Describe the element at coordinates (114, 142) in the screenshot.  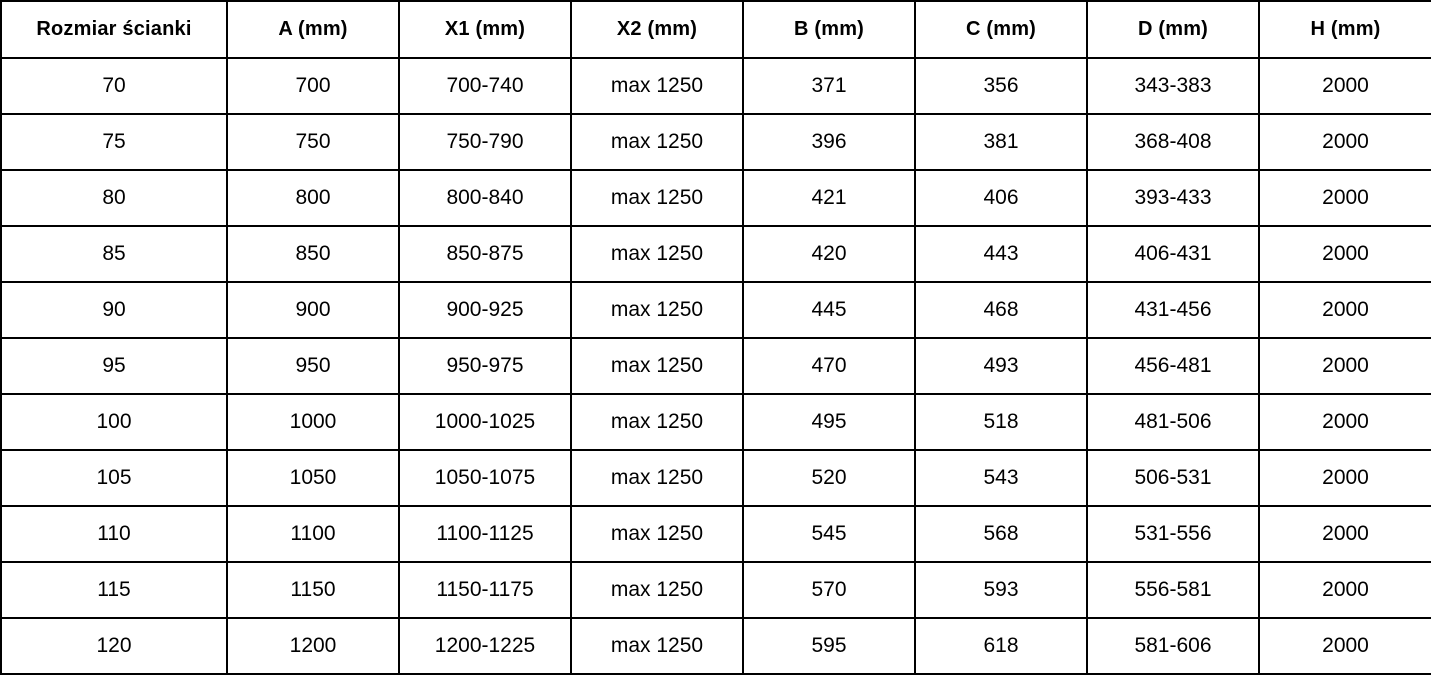
I see `cell-wall-size: 75` at that location.